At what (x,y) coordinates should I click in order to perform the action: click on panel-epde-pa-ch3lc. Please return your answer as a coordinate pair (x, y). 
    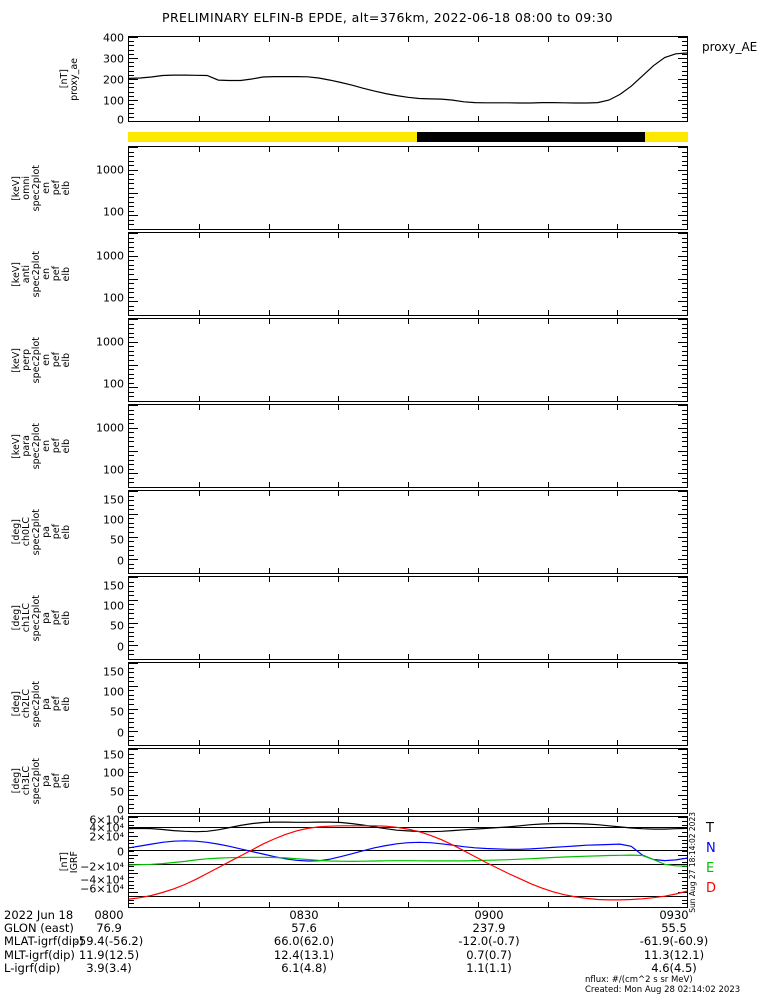
    Looking at the image, I should click on (408, 781).